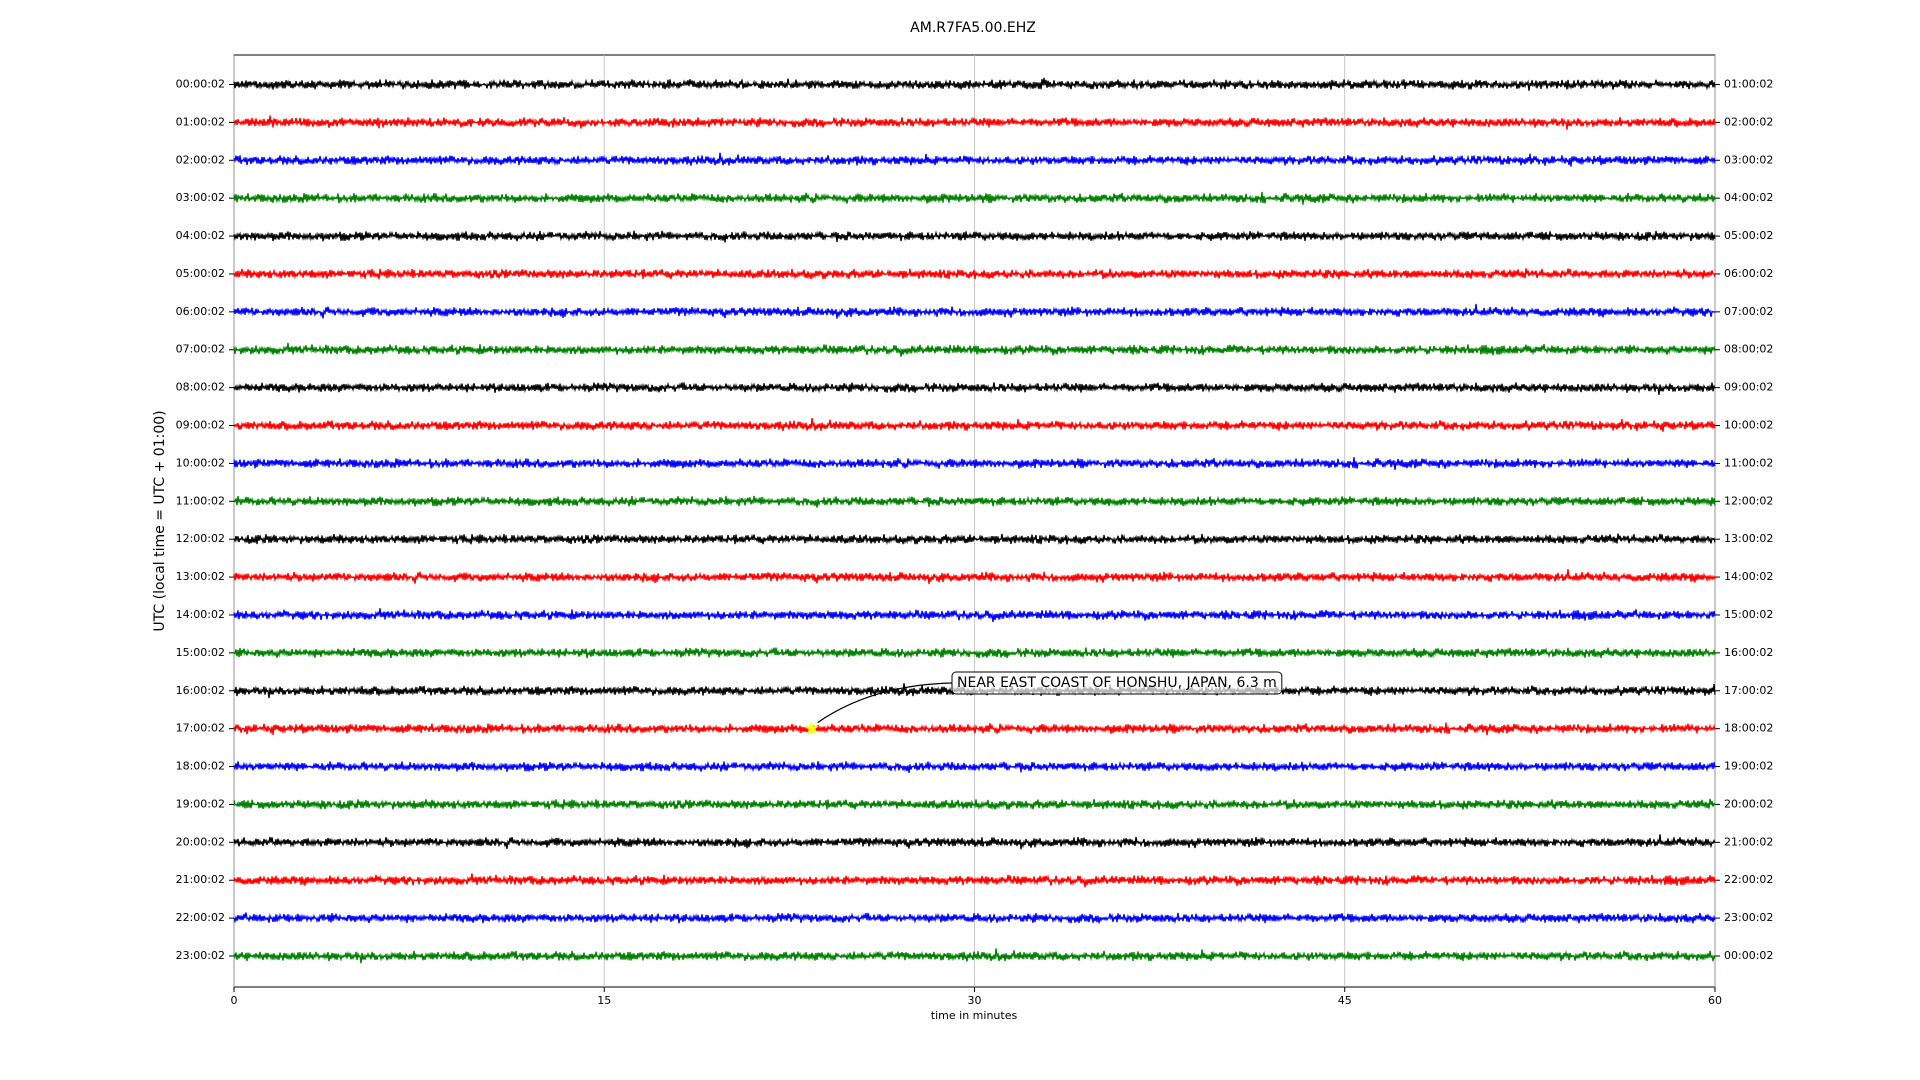 The image size is (1920, 1080). I want to click on row-right-label: 00:00:02, so click(1748, 955).